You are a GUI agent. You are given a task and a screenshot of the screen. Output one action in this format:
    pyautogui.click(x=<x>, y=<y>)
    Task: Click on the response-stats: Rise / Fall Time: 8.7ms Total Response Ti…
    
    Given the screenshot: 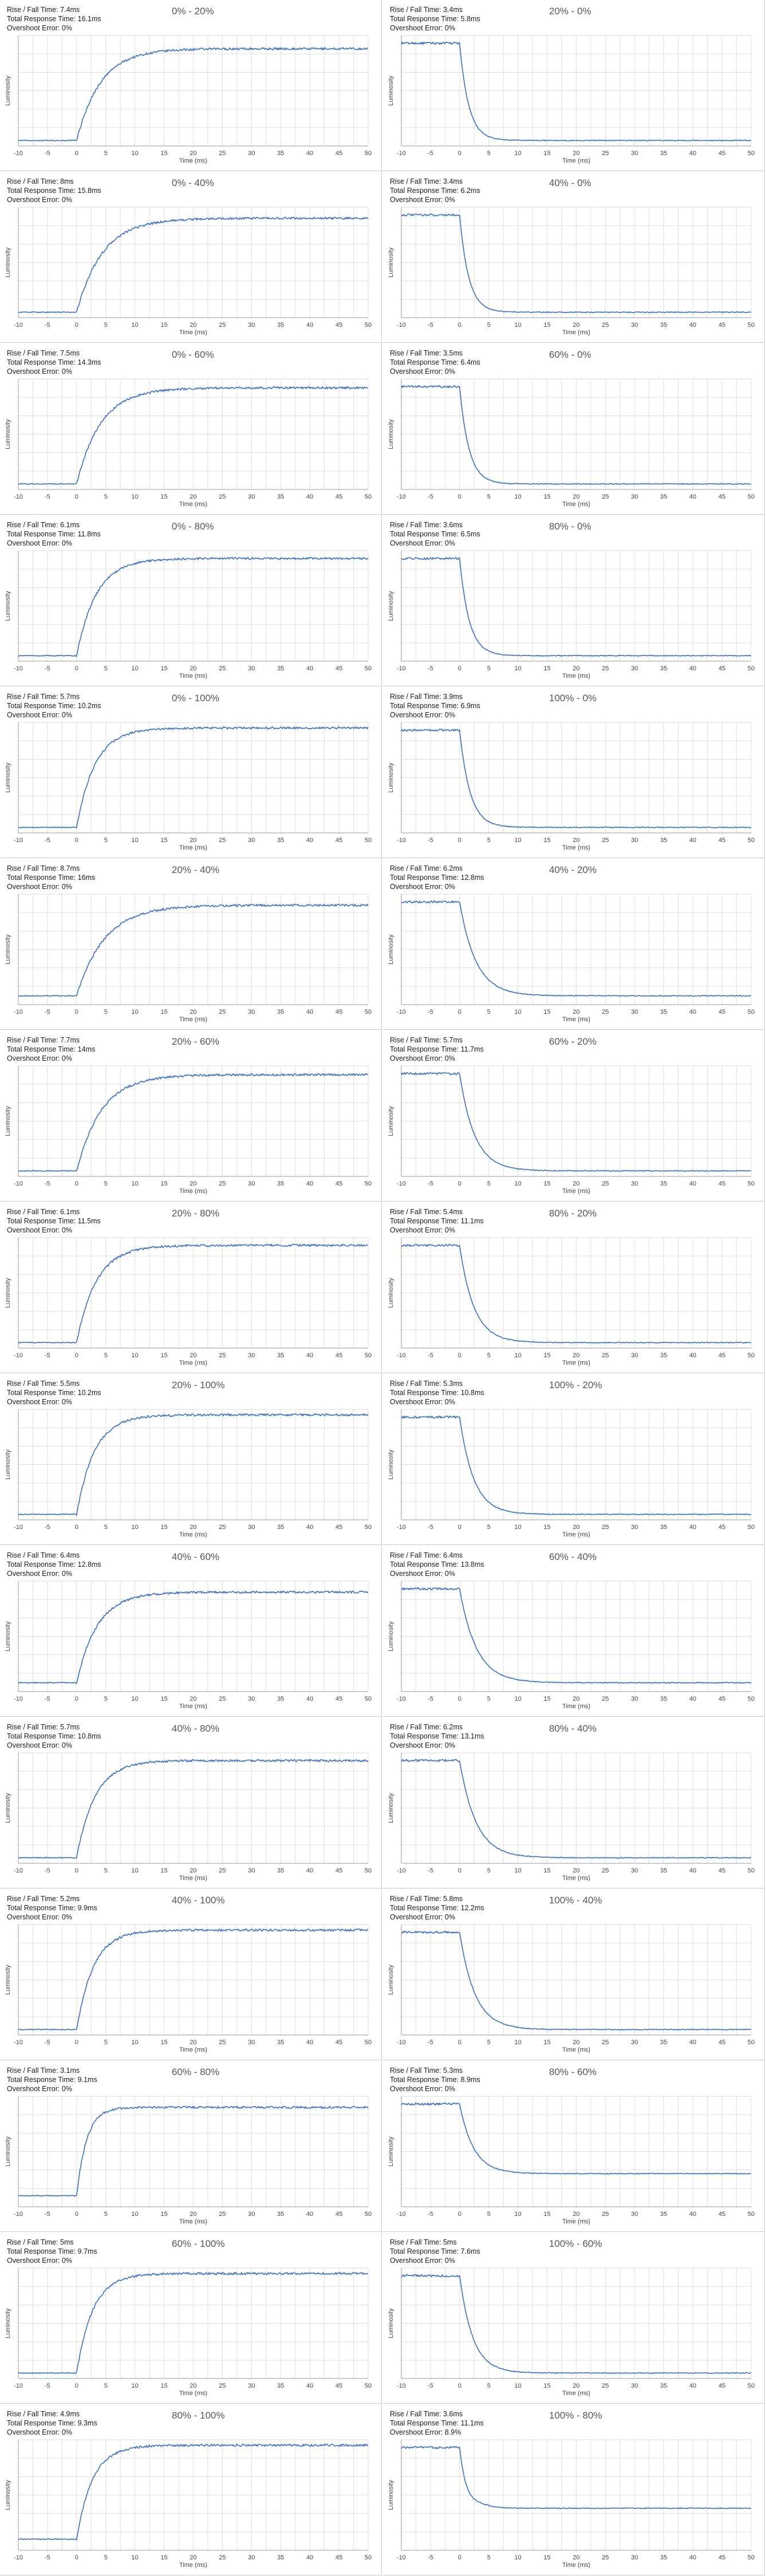 What is the action you would take?
    pyautogui.click(x=51, y=877)
    